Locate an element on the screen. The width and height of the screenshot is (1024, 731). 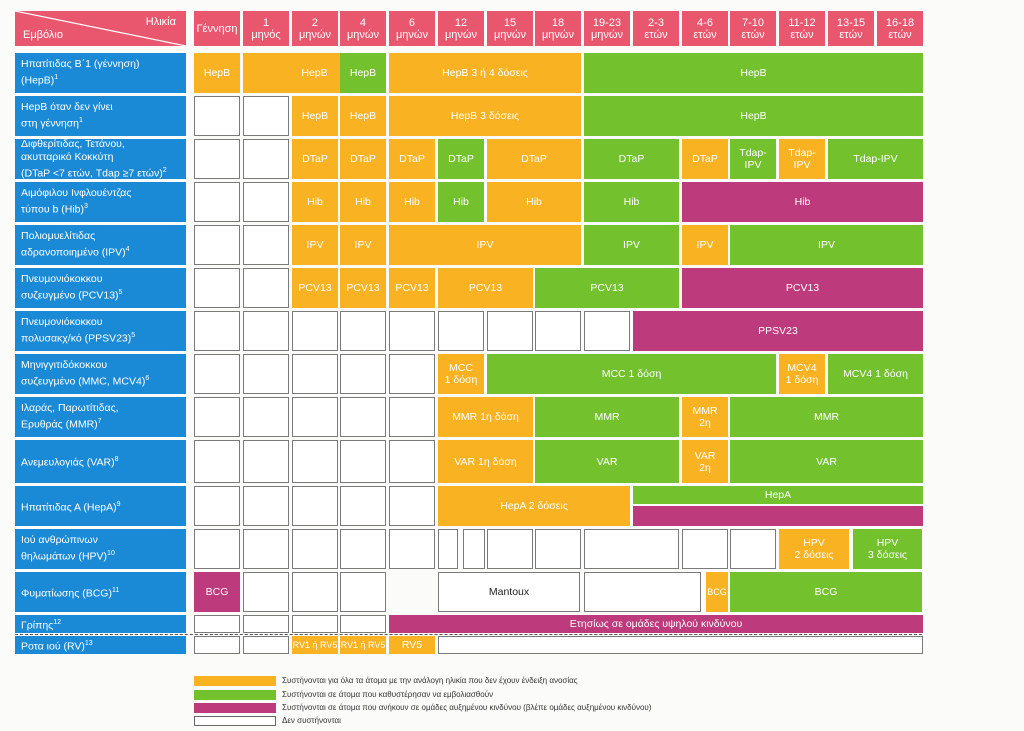
vaccine-label-line: Ερυθράς (MMR) is located at coordinates (59, 424).